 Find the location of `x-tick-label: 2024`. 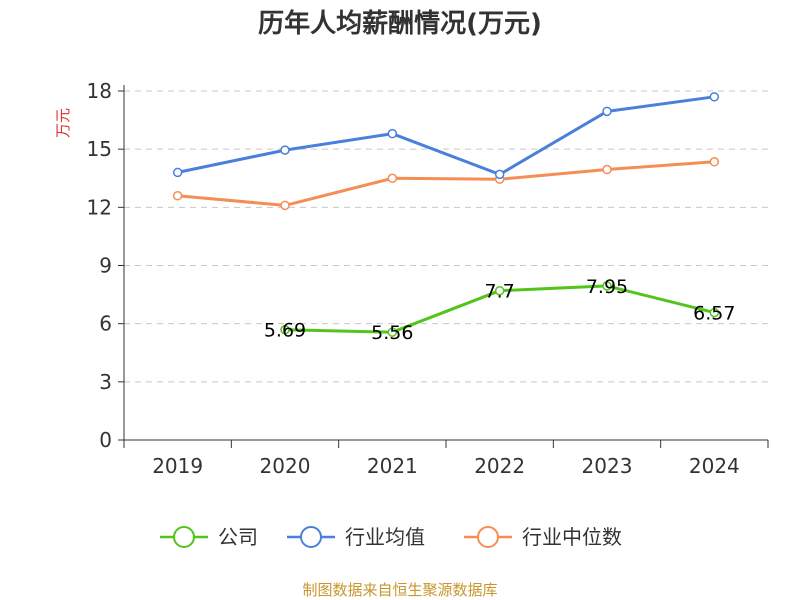

x-tick-label: 2024 is located at coordinates (714, 466).